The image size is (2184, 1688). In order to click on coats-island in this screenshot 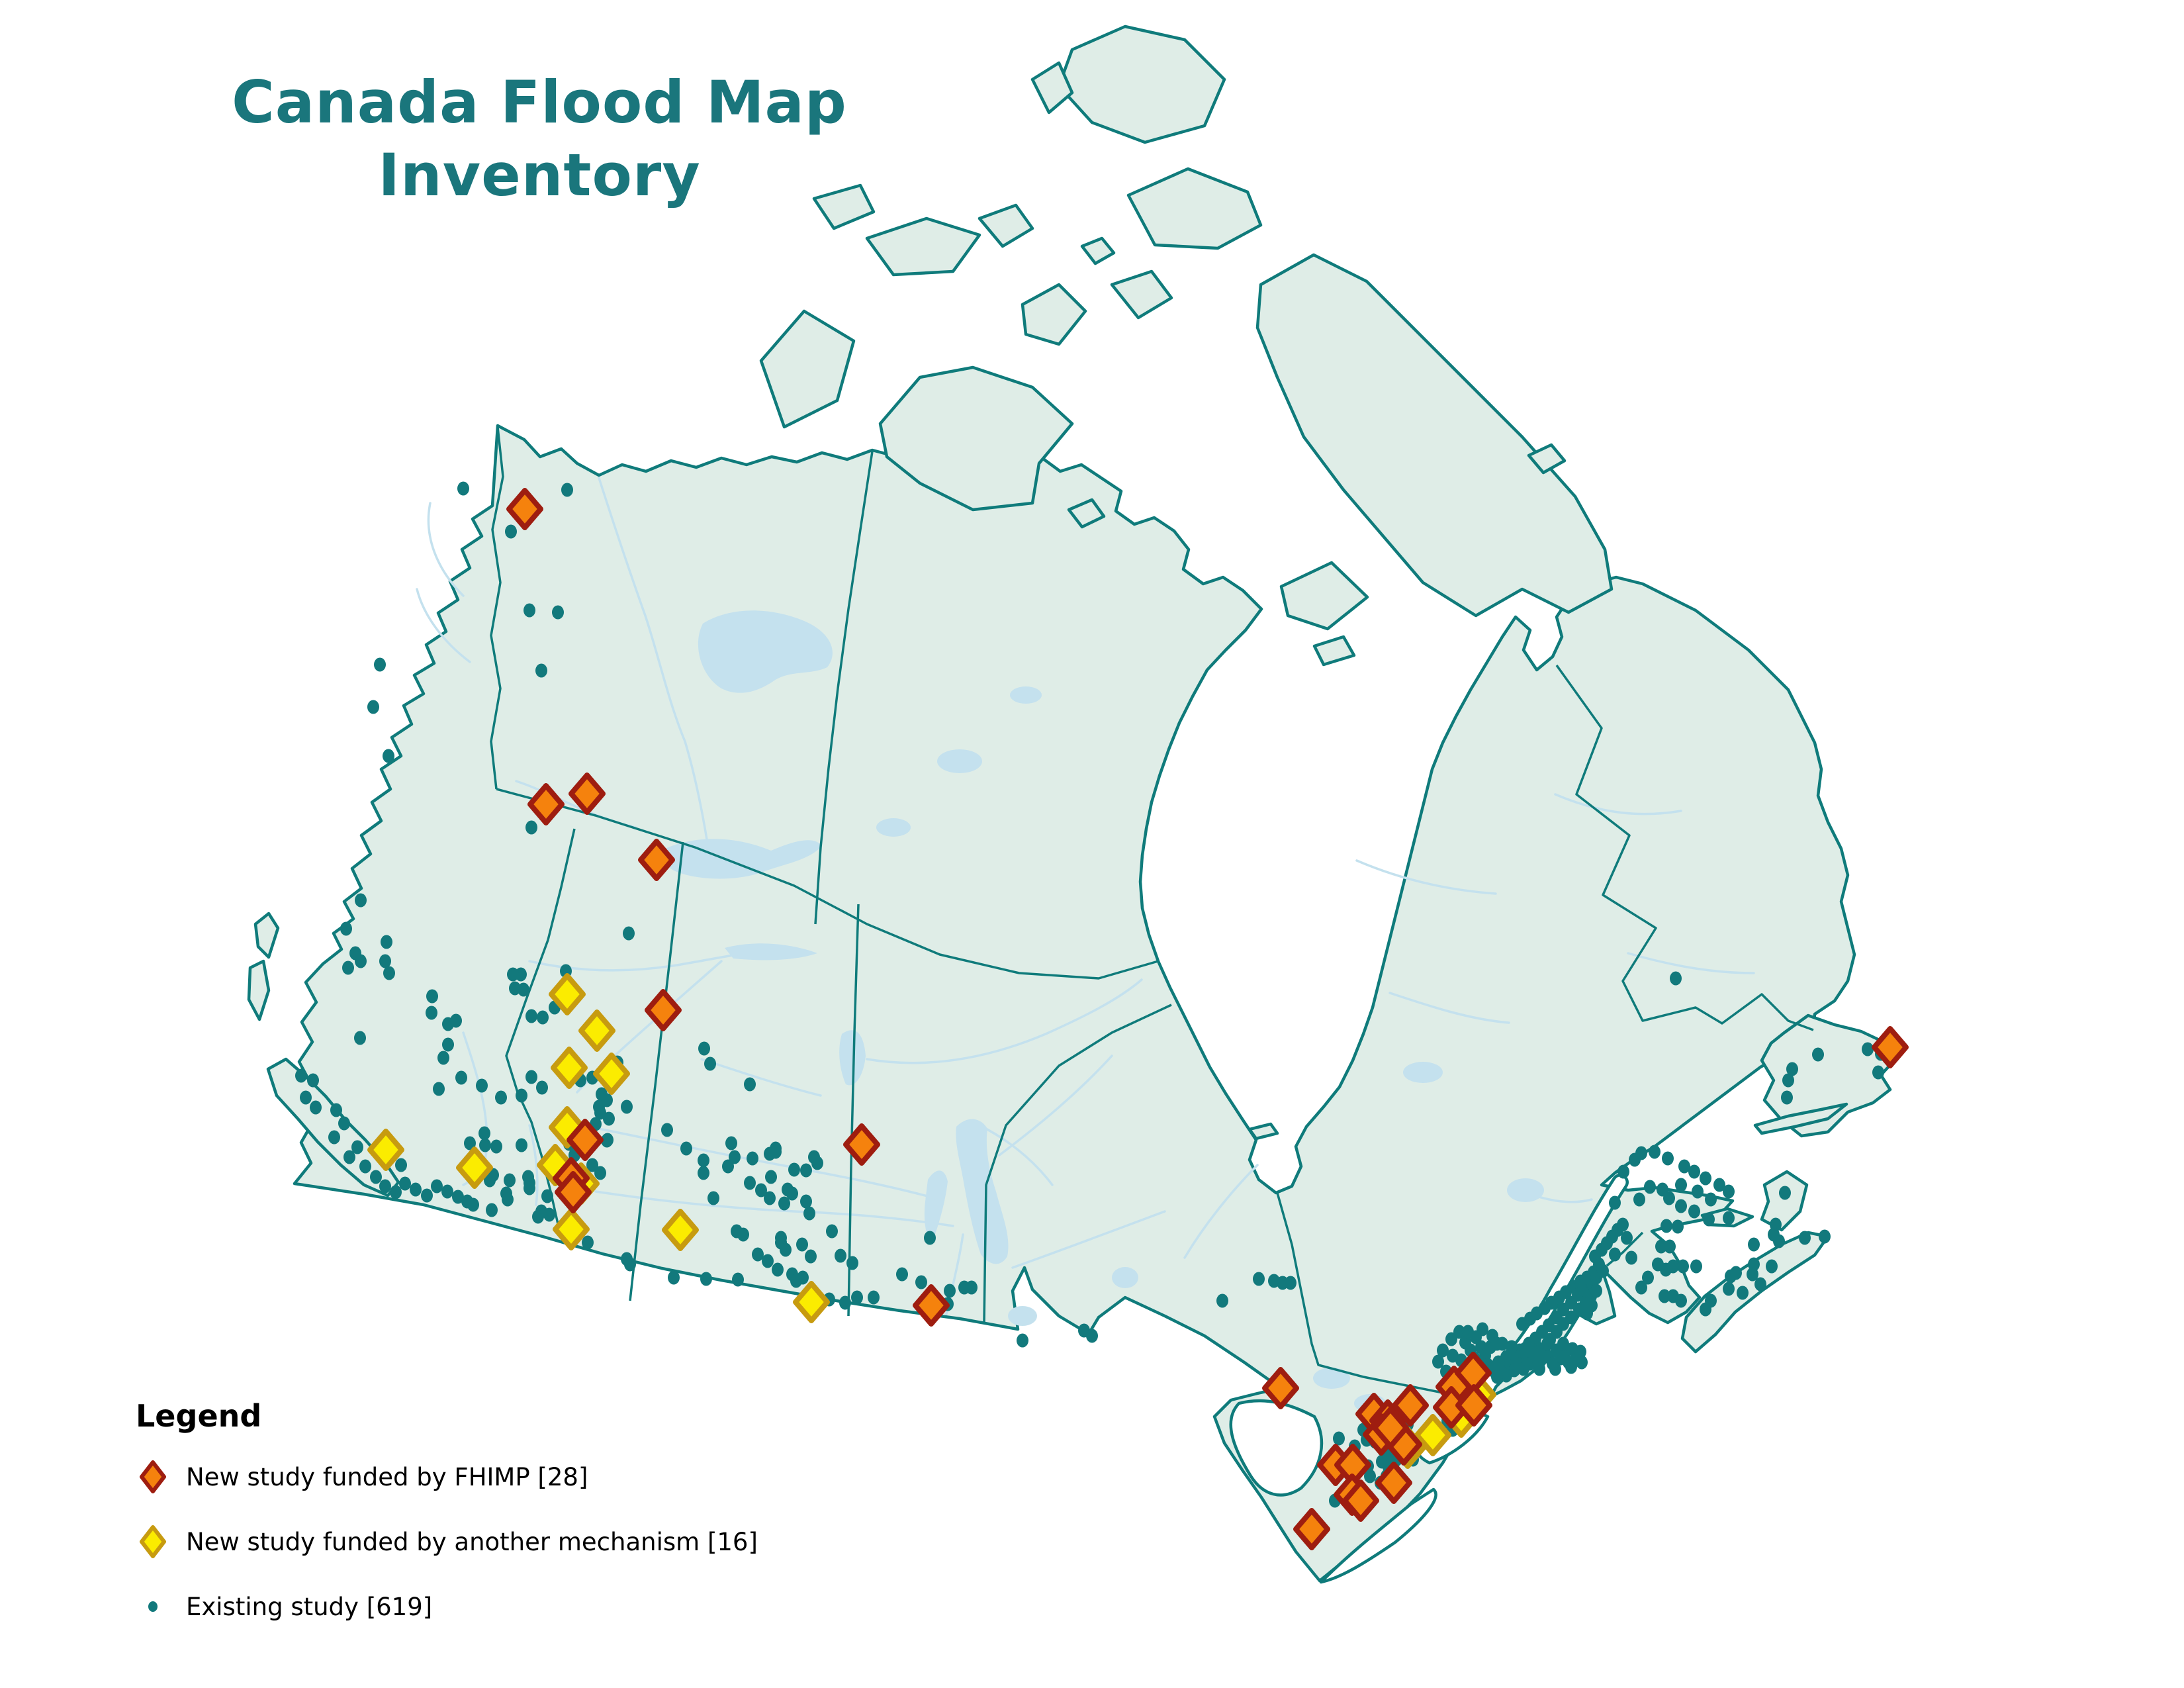, I will do `click(1334, 651)`.